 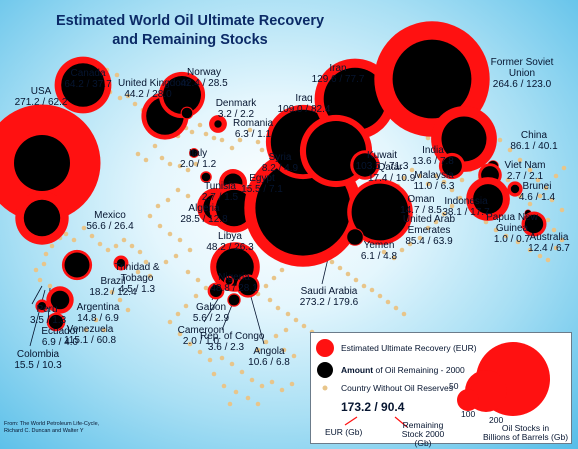 What do you see at coordinates (373, 407) in the screenshot?
I see `legend-example-value: 173.2 / 90.4` at bounding box center [373, 407].